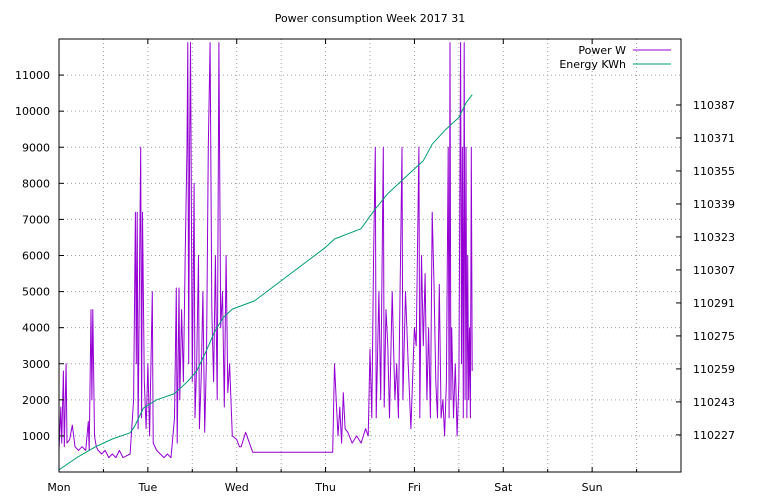  What do you see at coordinates (714, 435) in the screenshot?
I see `y-right-tick-label: 110227` at bounding box center [714, 435].